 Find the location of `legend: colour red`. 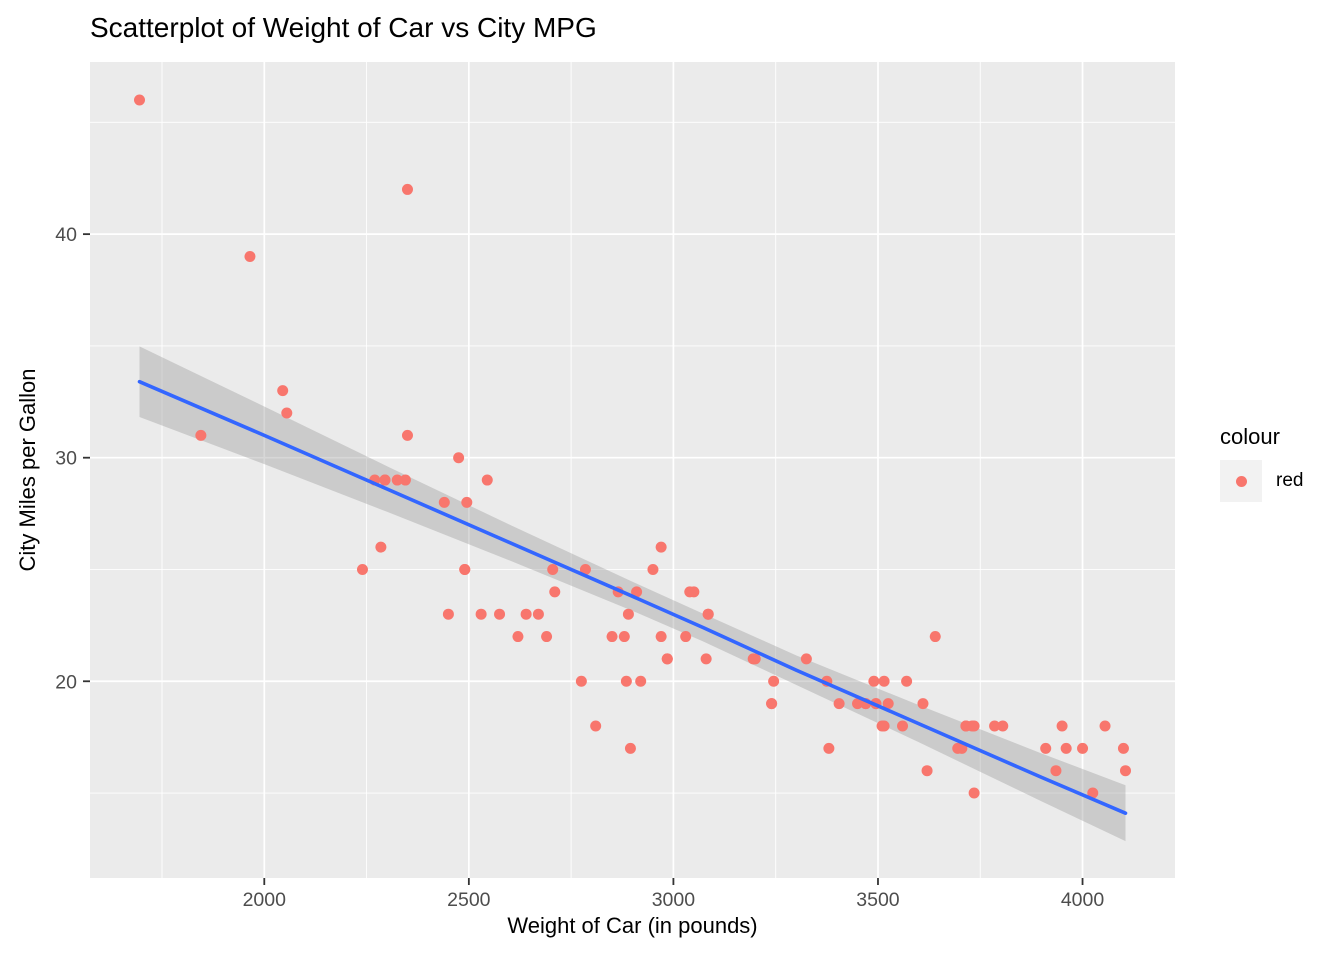

legend: colour red is located at coordinates (1261, 463).